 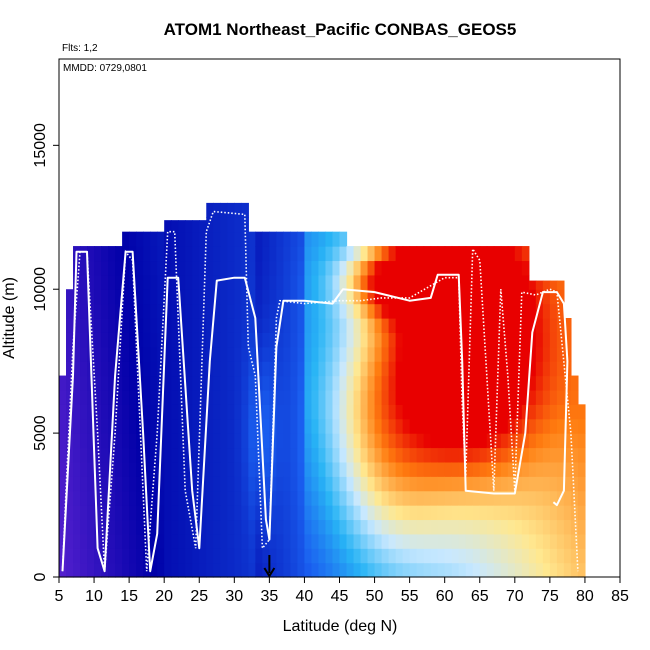 I want to click on x-tick-label: 75, so click(x=550, y=596).